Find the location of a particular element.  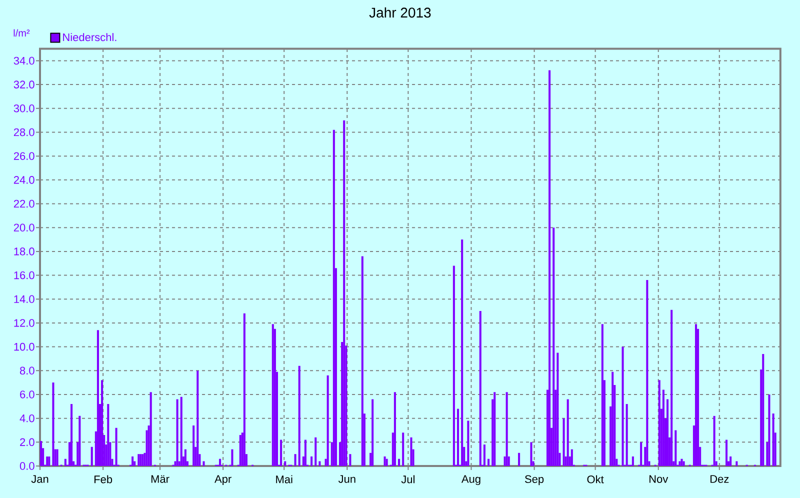

y-tick-label: 10.0 is located at coordinates (24, 346).